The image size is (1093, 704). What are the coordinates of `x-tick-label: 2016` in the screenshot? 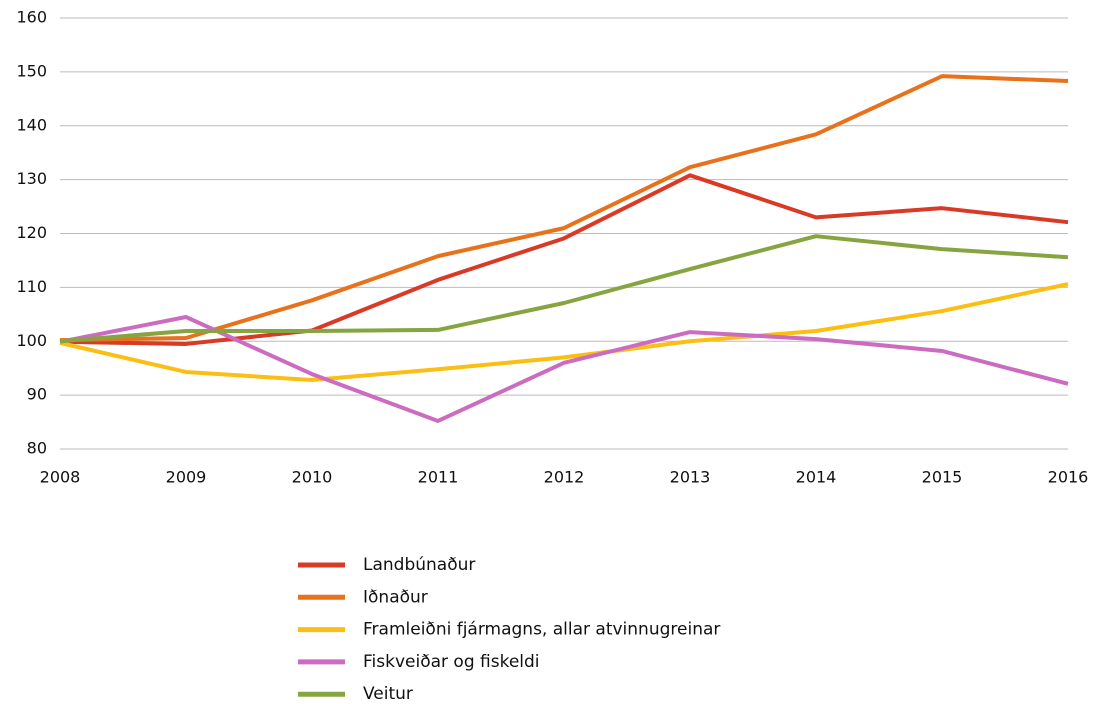 It's located at (1068, 477).